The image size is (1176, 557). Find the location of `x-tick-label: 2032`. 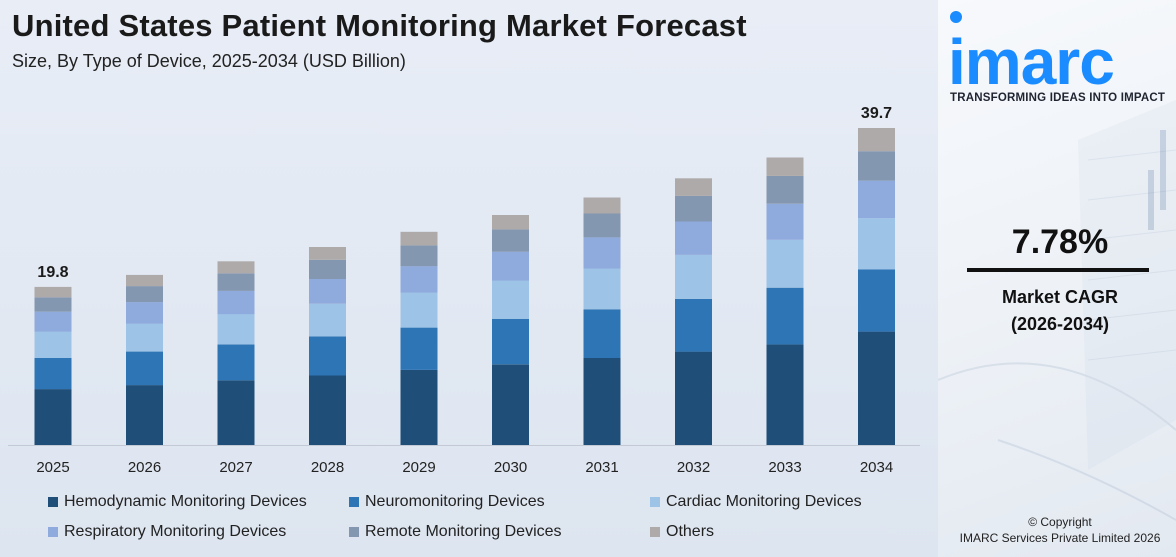

x-tick-label: 2032 is located at coordinates (693, 467).